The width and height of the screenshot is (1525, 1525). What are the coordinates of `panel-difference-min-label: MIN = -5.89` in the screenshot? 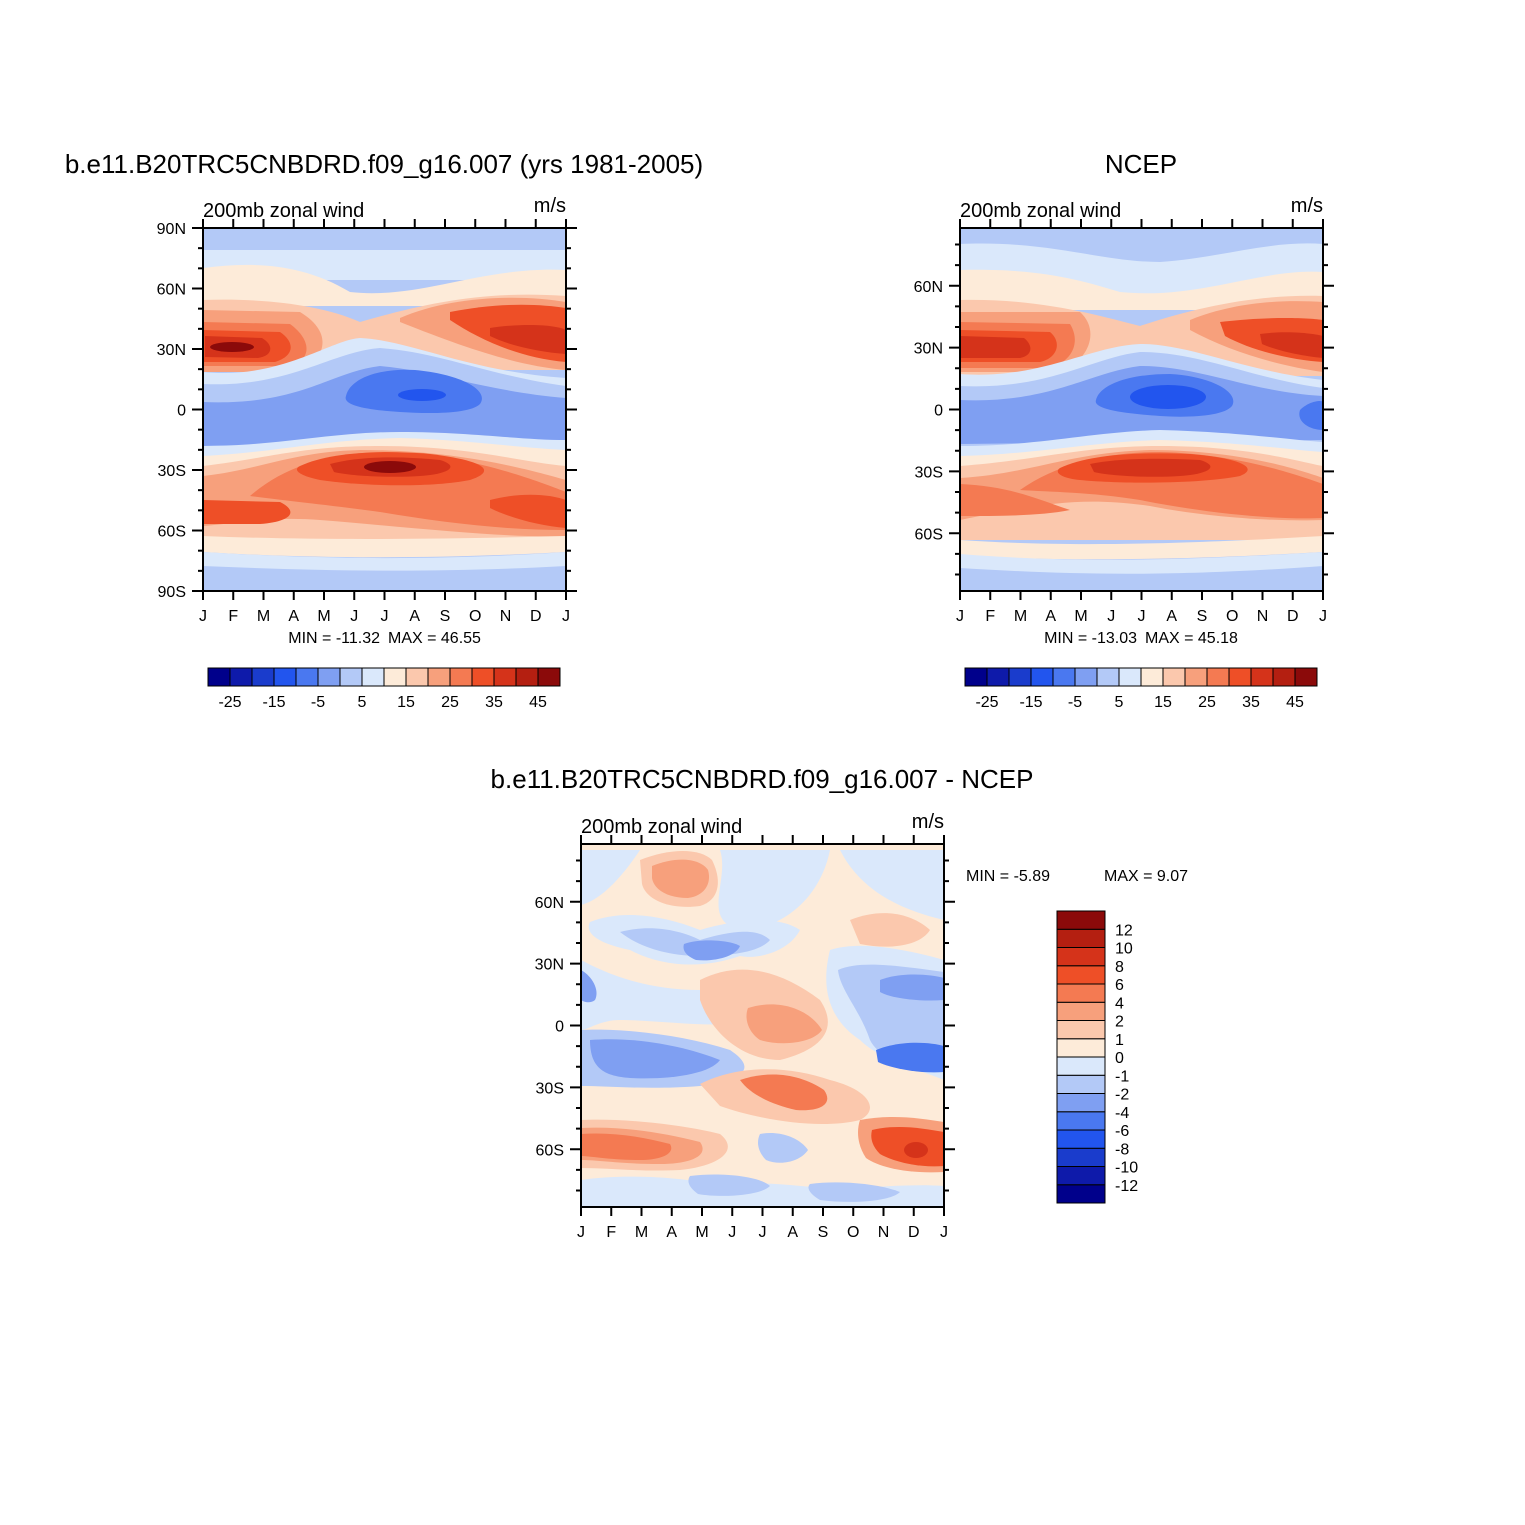 It's located at (1008, 876).